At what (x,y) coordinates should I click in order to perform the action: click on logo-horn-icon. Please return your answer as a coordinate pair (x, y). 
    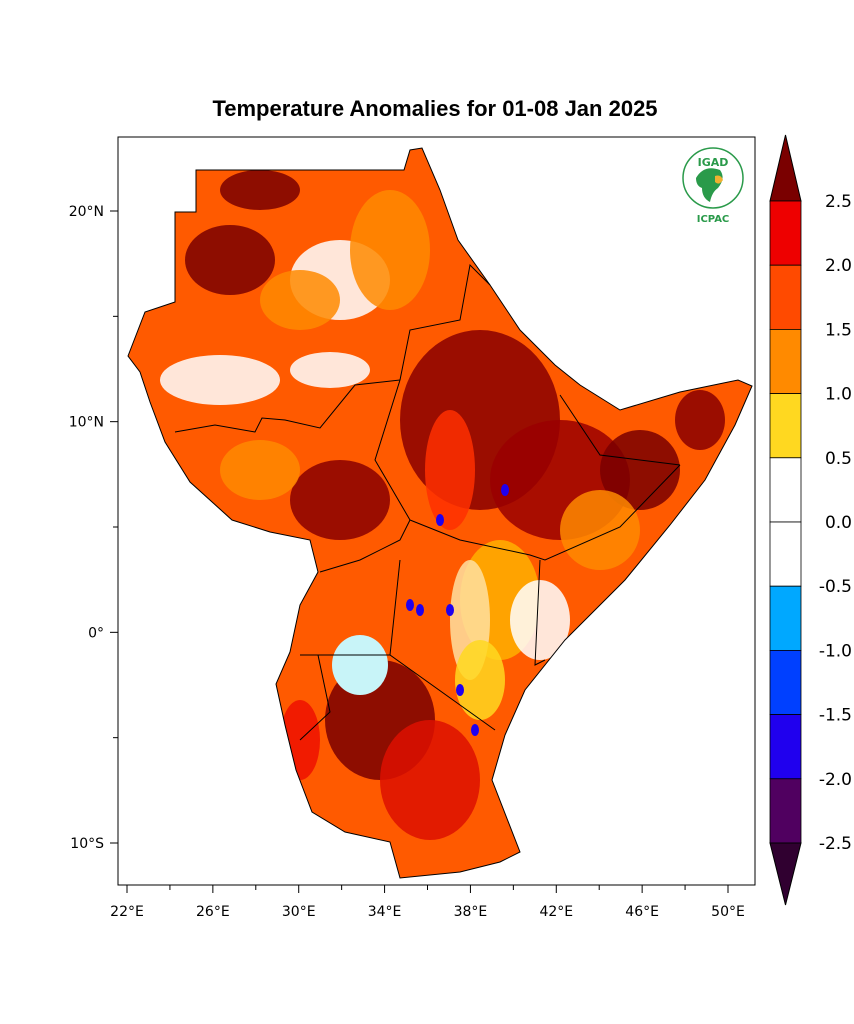
    Looking at the image, I should click on (719, 179).